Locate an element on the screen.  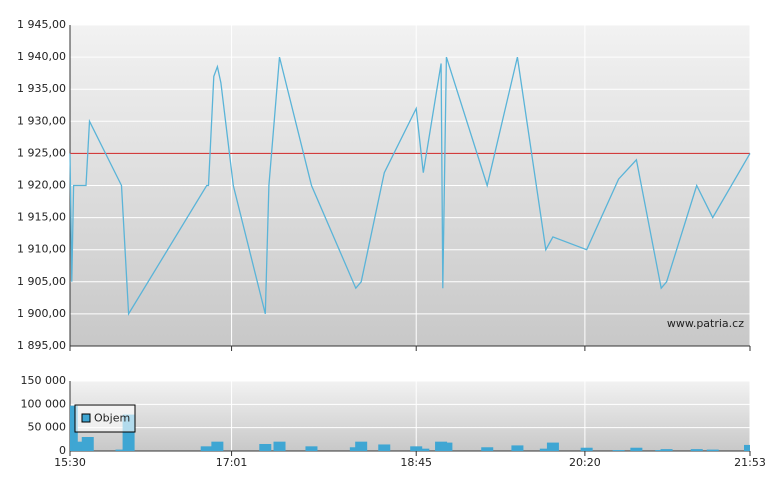
y-tick-label: 150 000 is located at coordinates (44, 380).